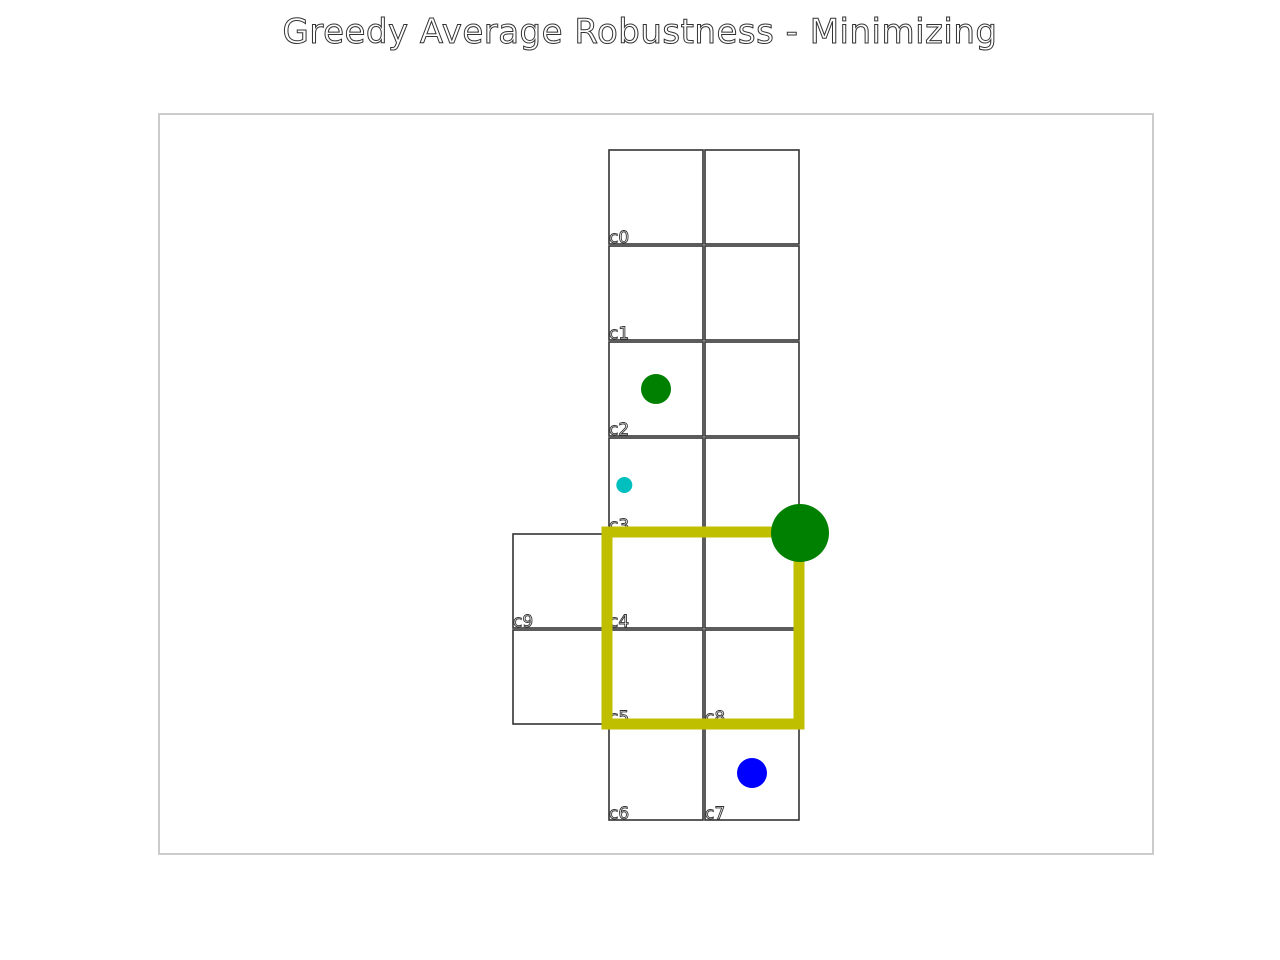  What do you see at coordinates (619, 622) in the screenshot?
I see `cell-label: c4` at bounding box center [619, 622].